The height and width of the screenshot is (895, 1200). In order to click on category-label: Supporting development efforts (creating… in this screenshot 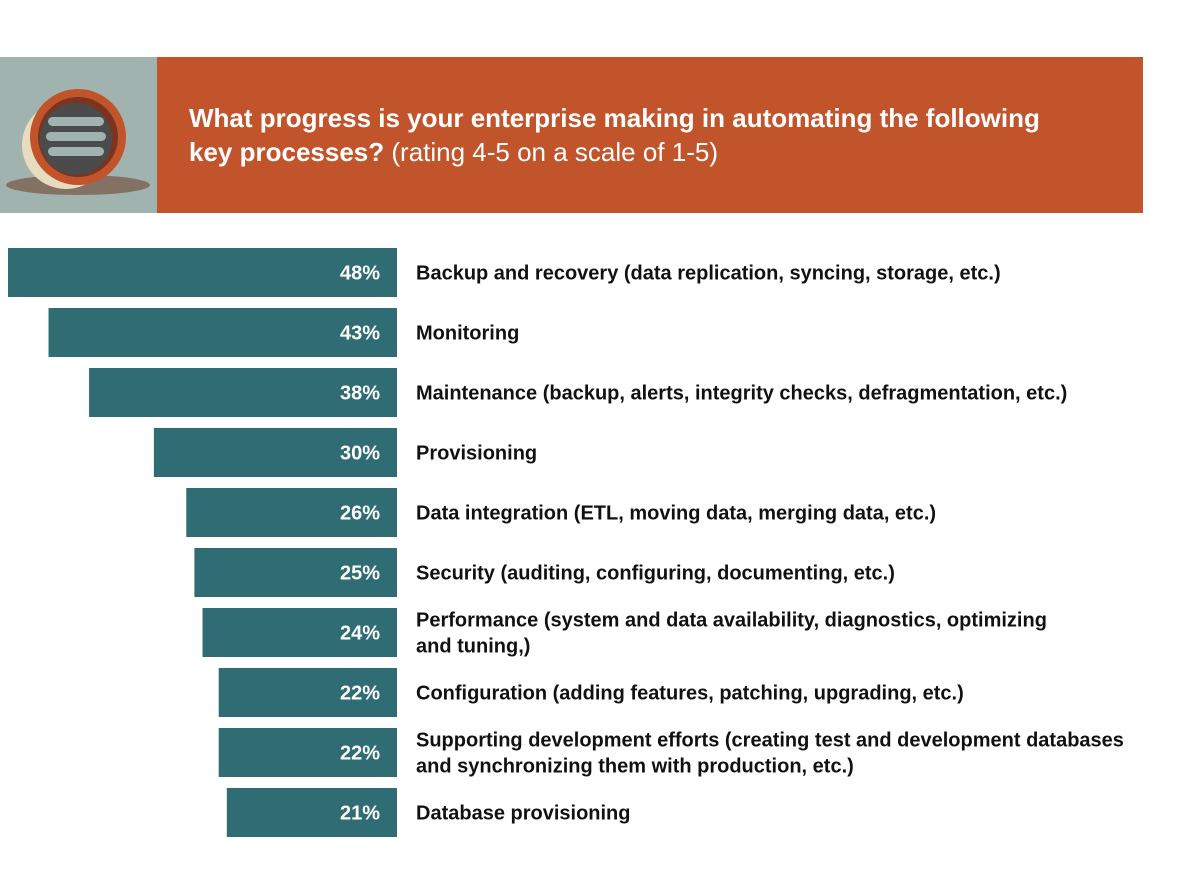, I will do `click(770, 754)`.